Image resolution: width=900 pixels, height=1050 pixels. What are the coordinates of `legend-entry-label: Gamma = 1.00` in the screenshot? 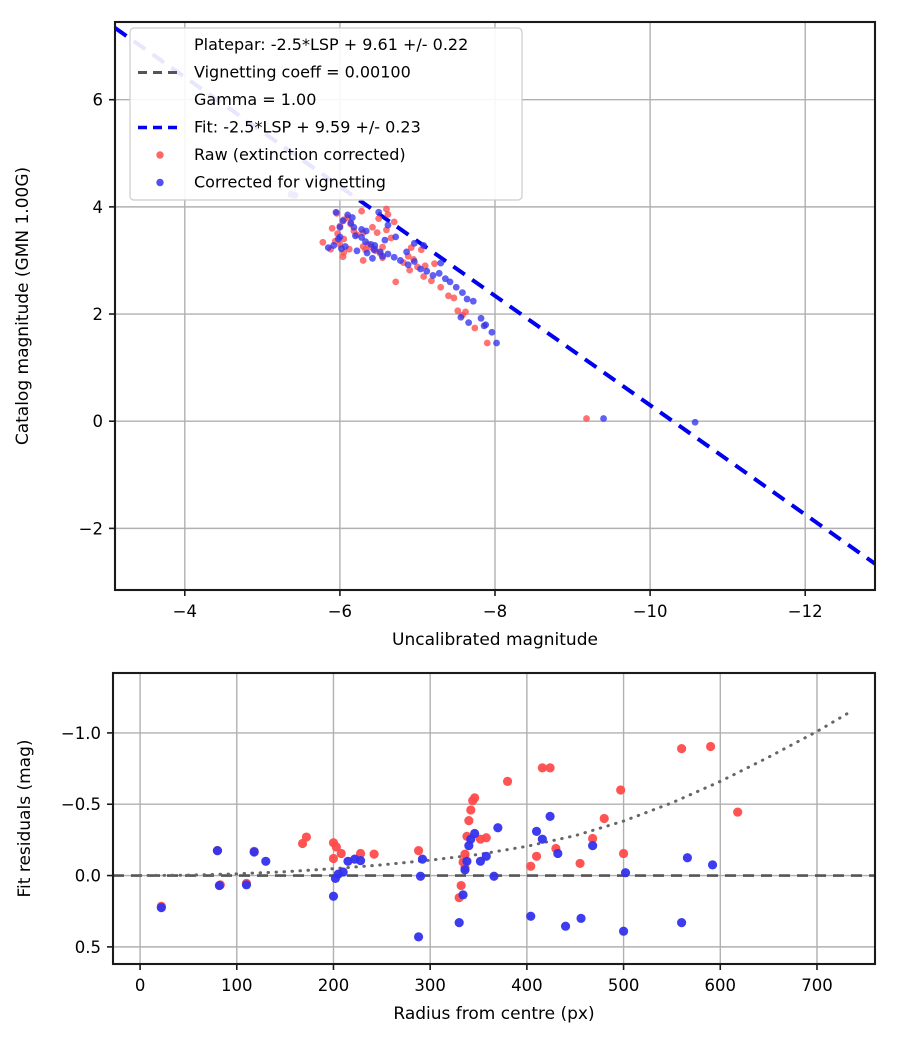 It's located at (255, 99).